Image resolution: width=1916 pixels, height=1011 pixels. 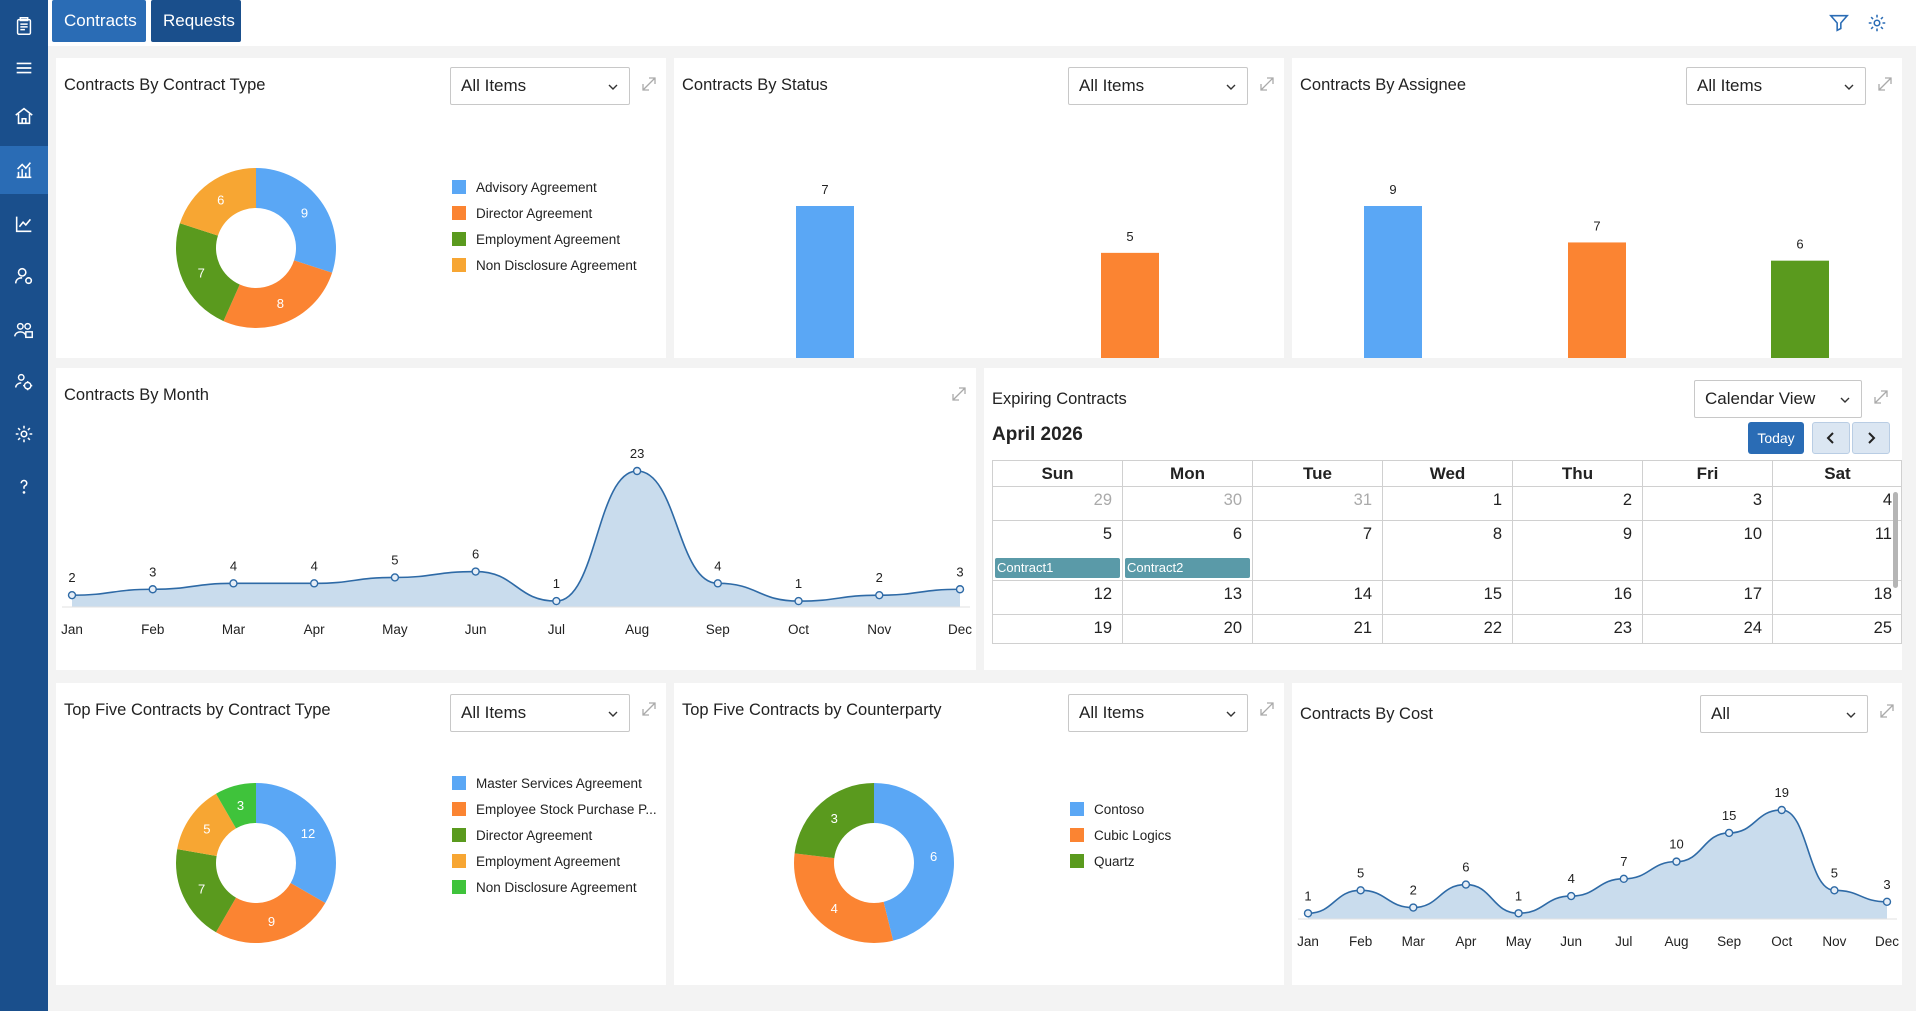 I want to click on user-group-settings-icon, so click(x=24, y=382).